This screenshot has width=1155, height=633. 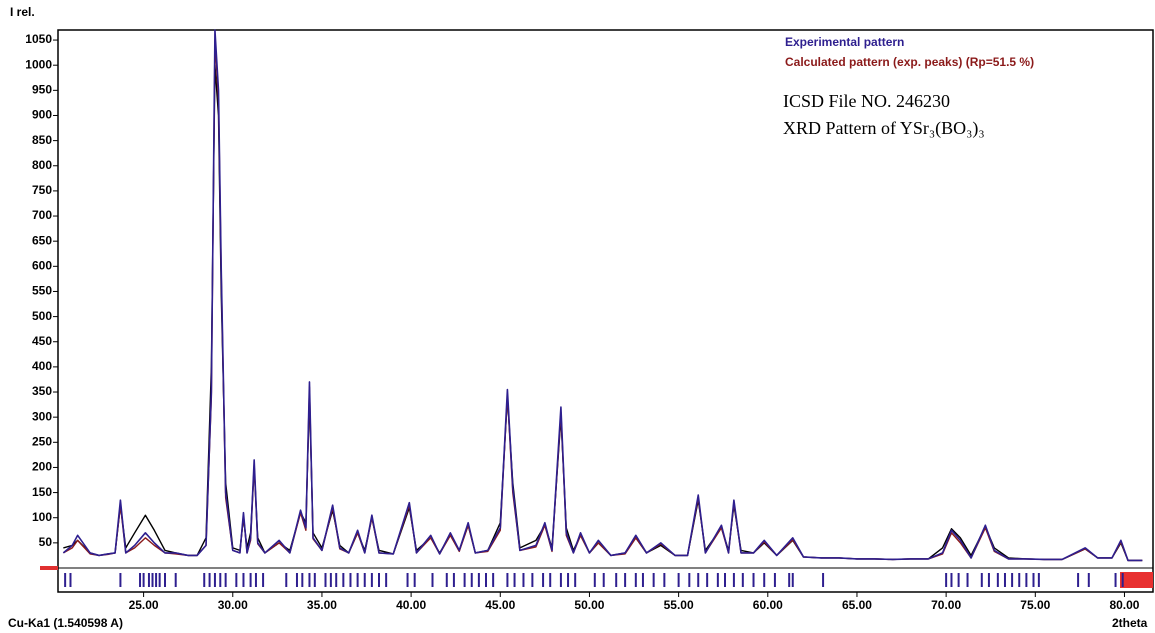 What do you see at coordinates (233, 605) in the screenshot?
I see `x-tick-label: 30.00` at bounding box center [233, 605].